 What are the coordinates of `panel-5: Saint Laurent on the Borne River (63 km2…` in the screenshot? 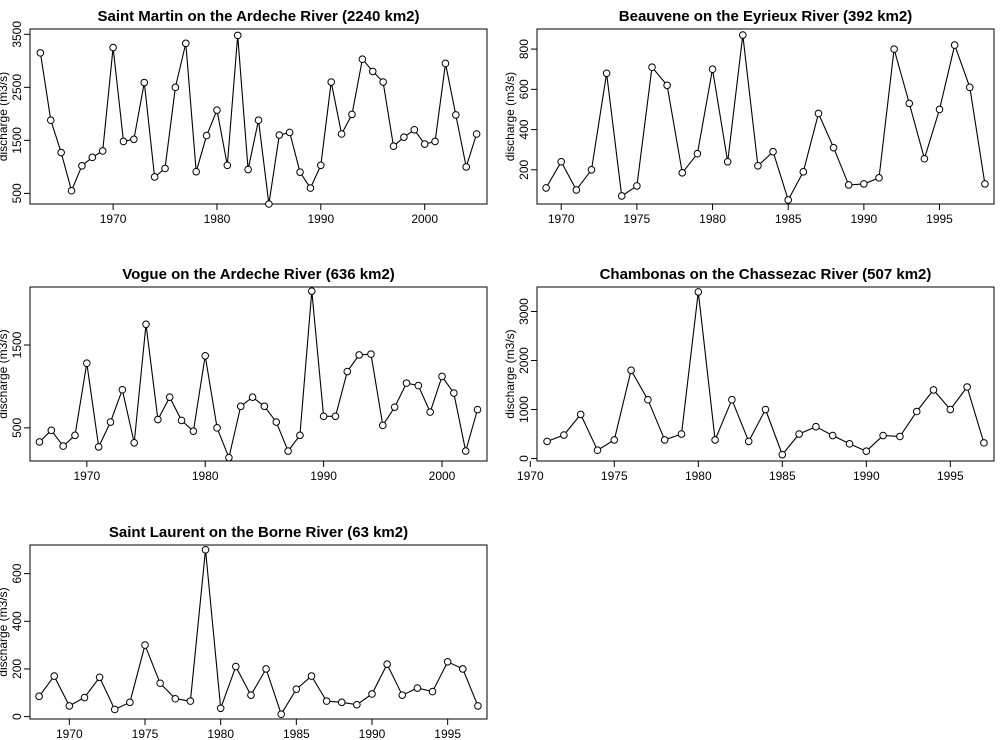 It's located at (244, 632).